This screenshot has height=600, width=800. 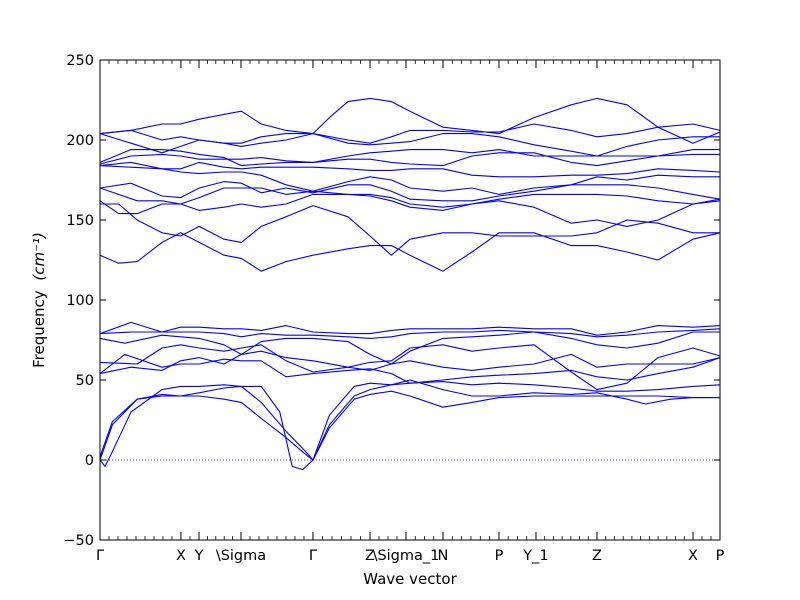 I want to click on y-axis-label-unit: (cm⁻¹), so click(x=39, y=256).